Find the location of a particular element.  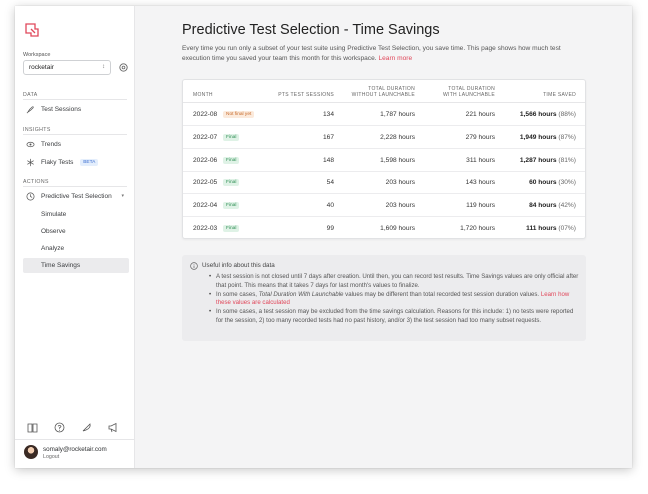

sidebar-item-simulate: Simulate is located at coordinates (76, 214).